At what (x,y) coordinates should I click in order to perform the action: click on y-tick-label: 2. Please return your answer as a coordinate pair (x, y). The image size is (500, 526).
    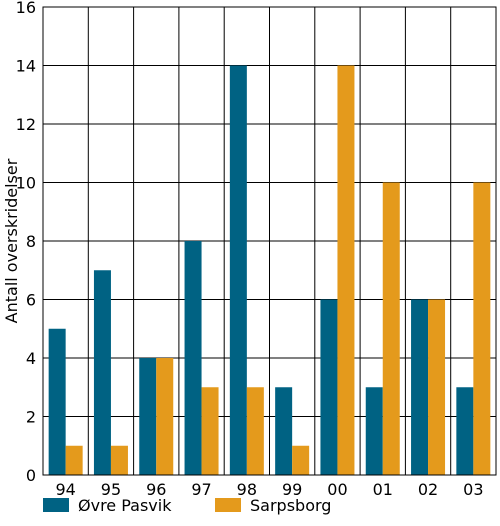
    Looking at the image, I should click on (31, 417).